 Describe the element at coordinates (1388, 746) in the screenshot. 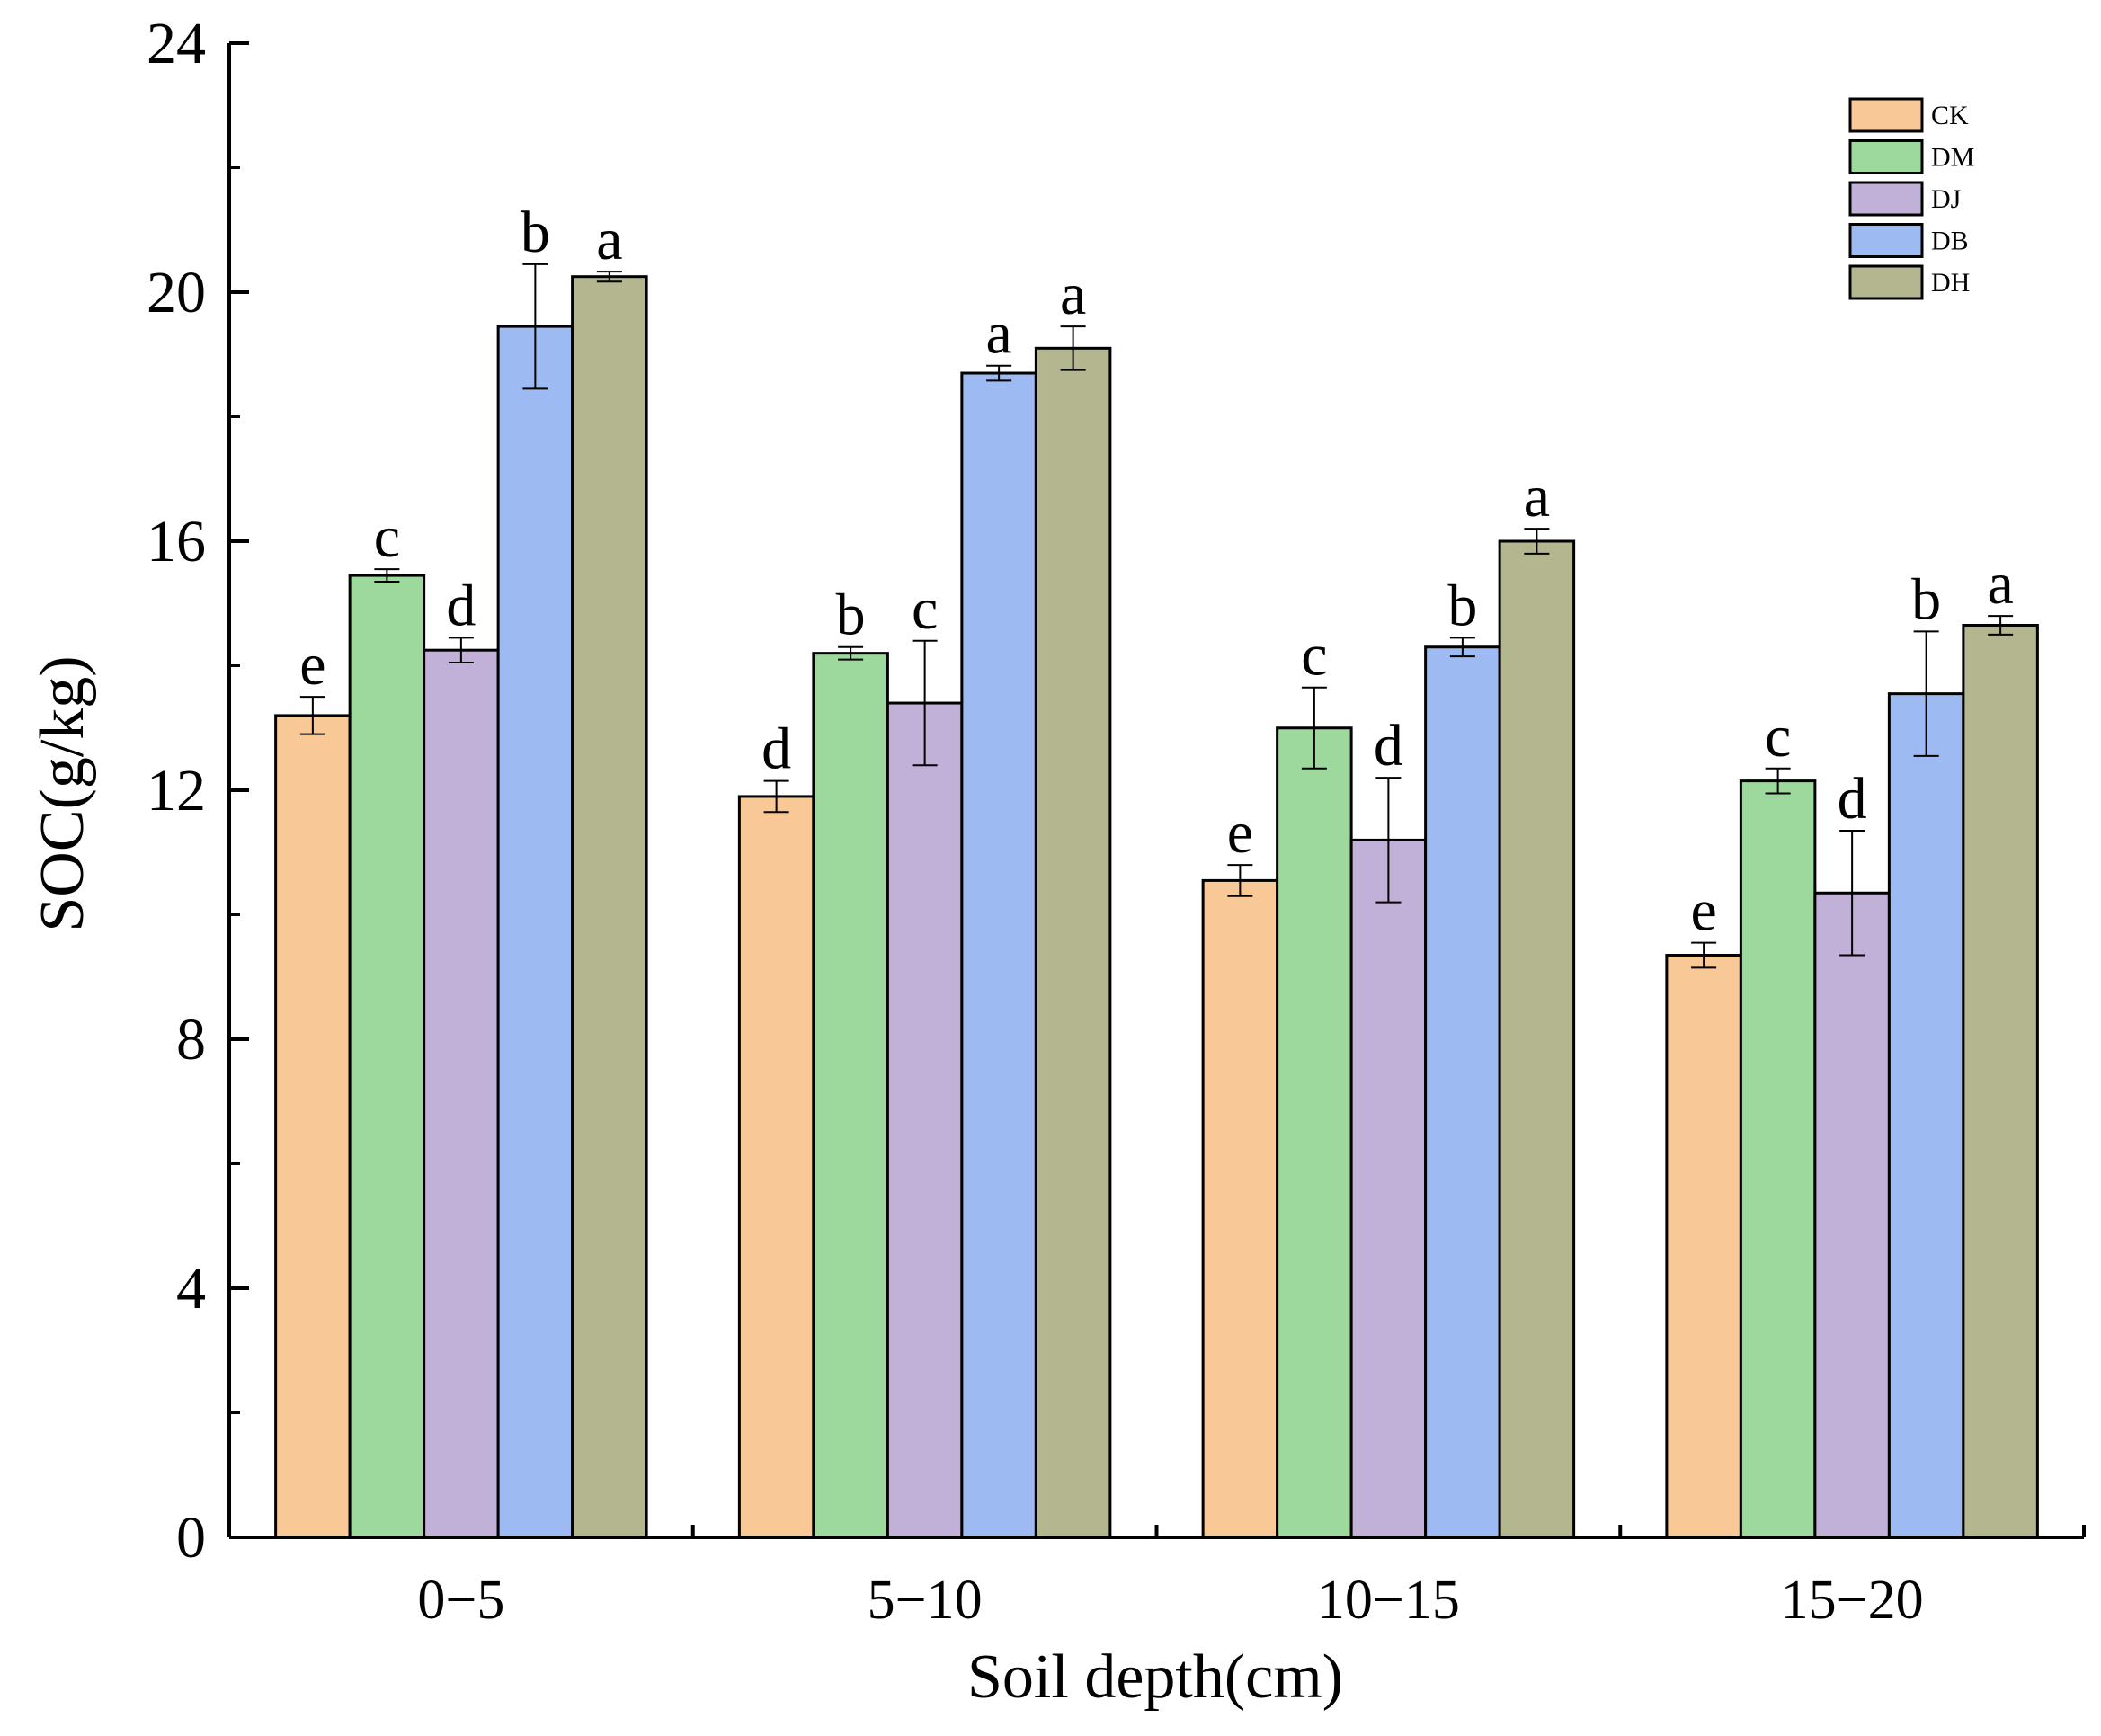

I see `significance-letter-dj-2: d` at that location.